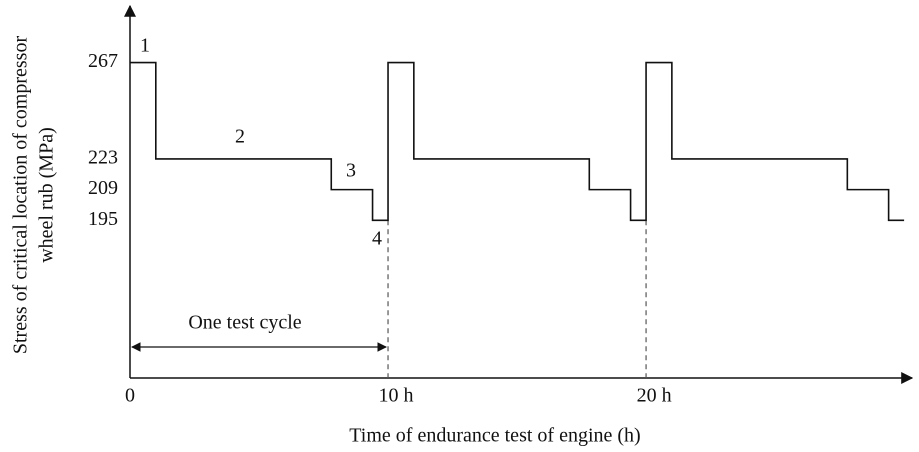 The width and height of the screenshot is (919, 452). Describe the element at coordinates (47, 195) in the screenshot. I see `y-axis-label: wheel rub (MPa)` at that location.